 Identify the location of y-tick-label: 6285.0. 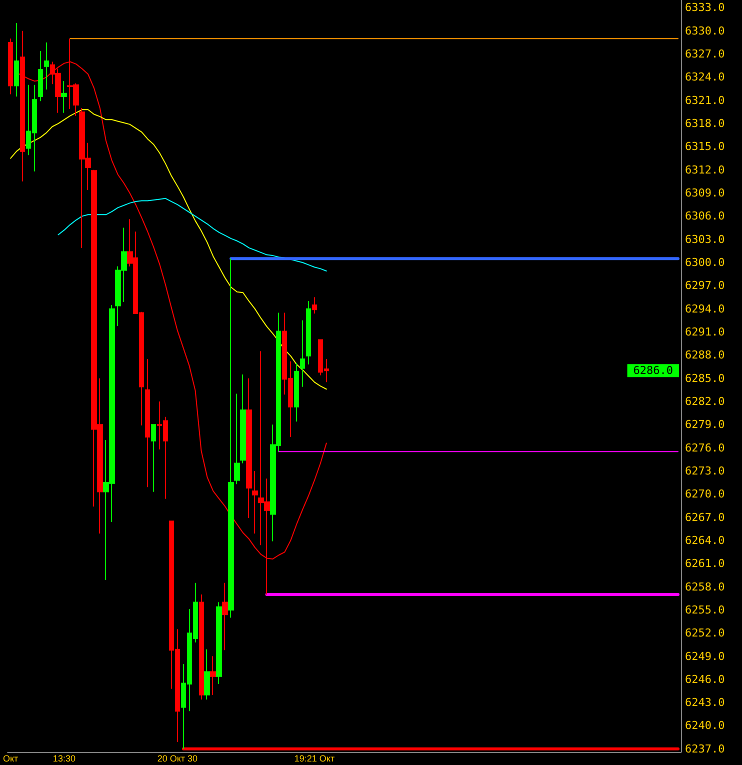
(705, 378).